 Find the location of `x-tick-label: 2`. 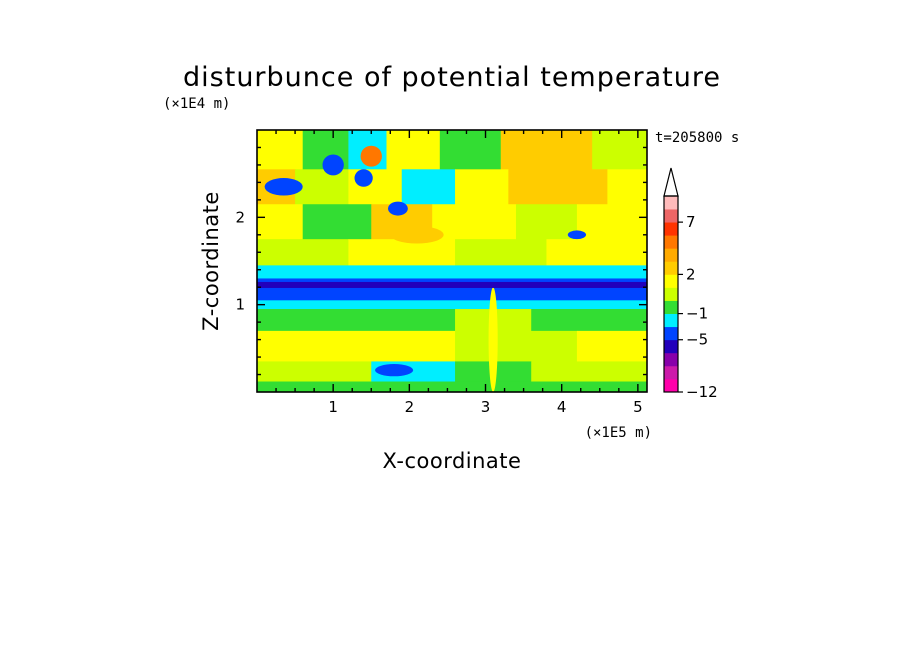

x-tick-label: 2 is located at coordinates (410, 407).